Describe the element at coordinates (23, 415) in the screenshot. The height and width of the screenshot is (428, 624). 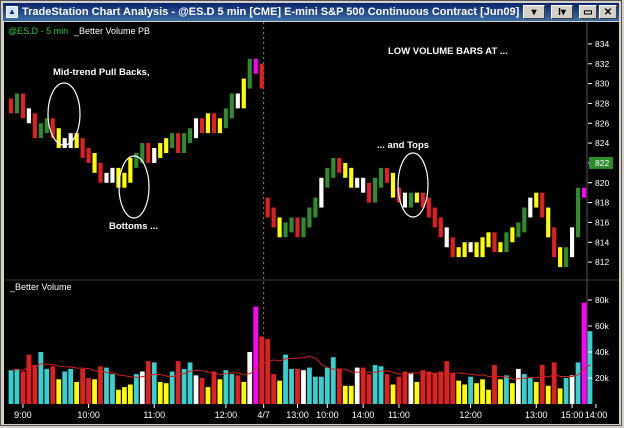
I see `time-tick-label: 9:00` at that location.